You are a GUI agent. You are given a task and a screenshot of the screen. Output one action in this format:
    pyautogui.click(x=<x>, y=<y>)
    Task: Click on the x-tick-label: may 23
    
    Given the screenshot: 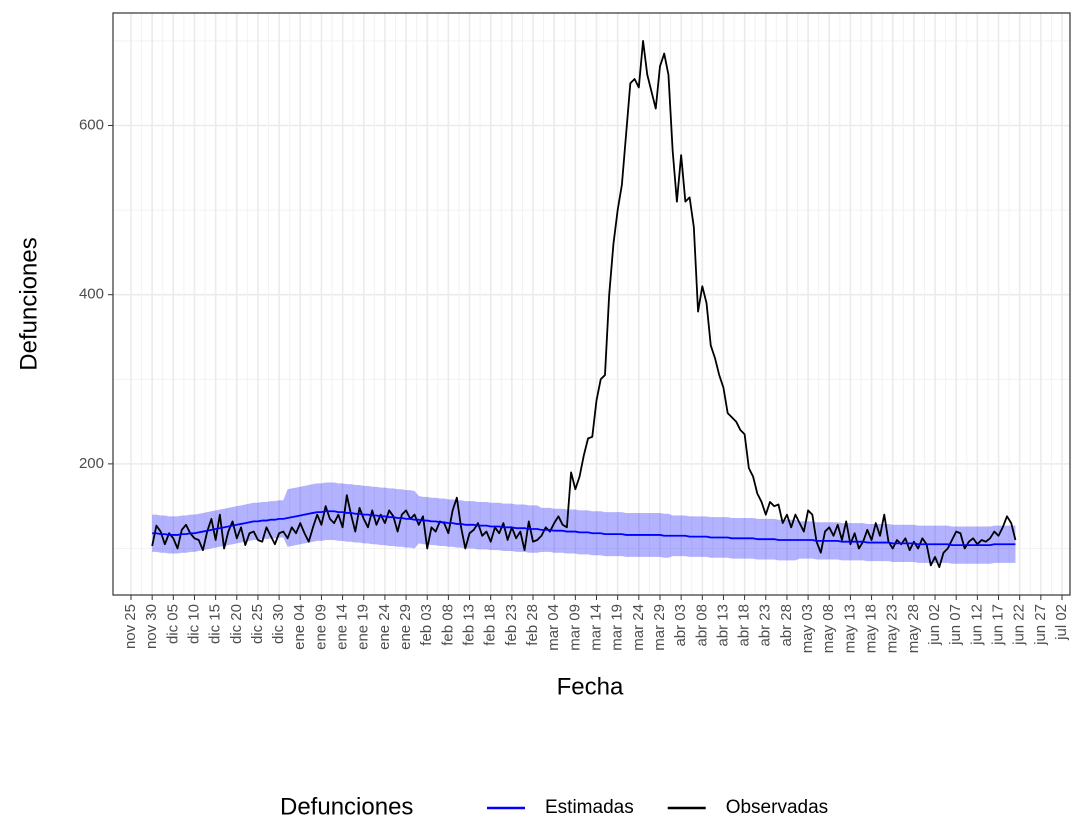 What is the action you would take?
    pyautogui.click(x=892, y=628)
    